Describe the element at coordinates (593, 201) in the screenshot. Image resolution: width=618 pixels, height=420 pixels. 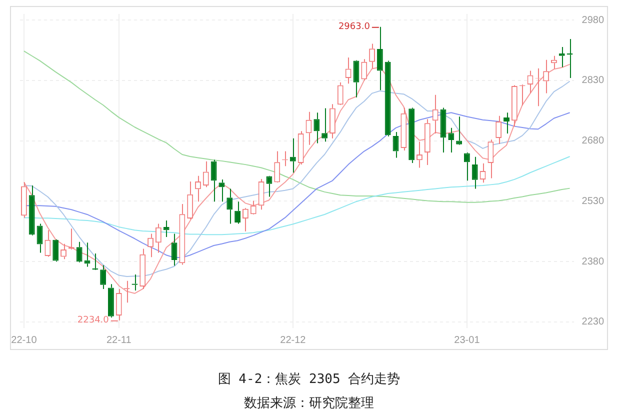
I see `y-tick-label: 2530` at that location.